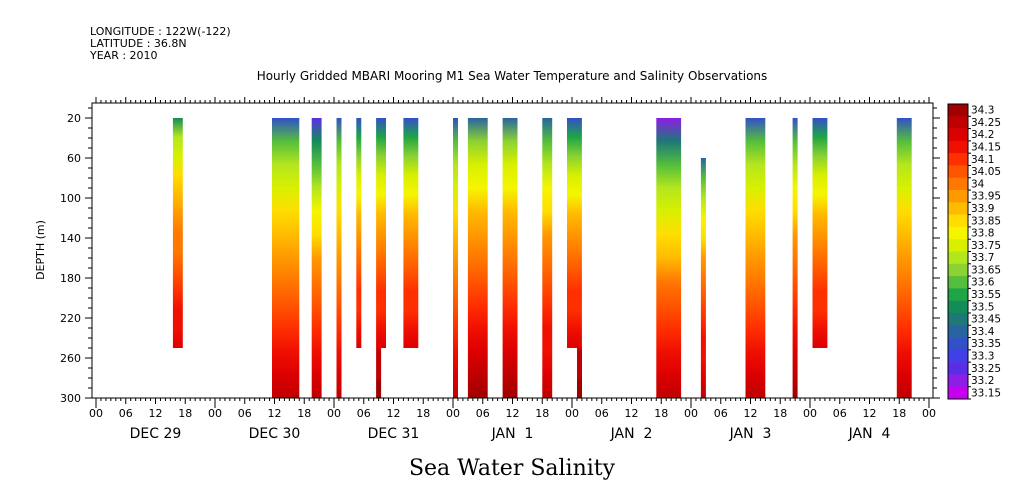 Image resolution: width=1009 pixels, height=504 pixels. What do you see at coordinates (982, 307) in the screenshot?
I see `colorbar-label: 33.5` at bounding box center [982, 307].